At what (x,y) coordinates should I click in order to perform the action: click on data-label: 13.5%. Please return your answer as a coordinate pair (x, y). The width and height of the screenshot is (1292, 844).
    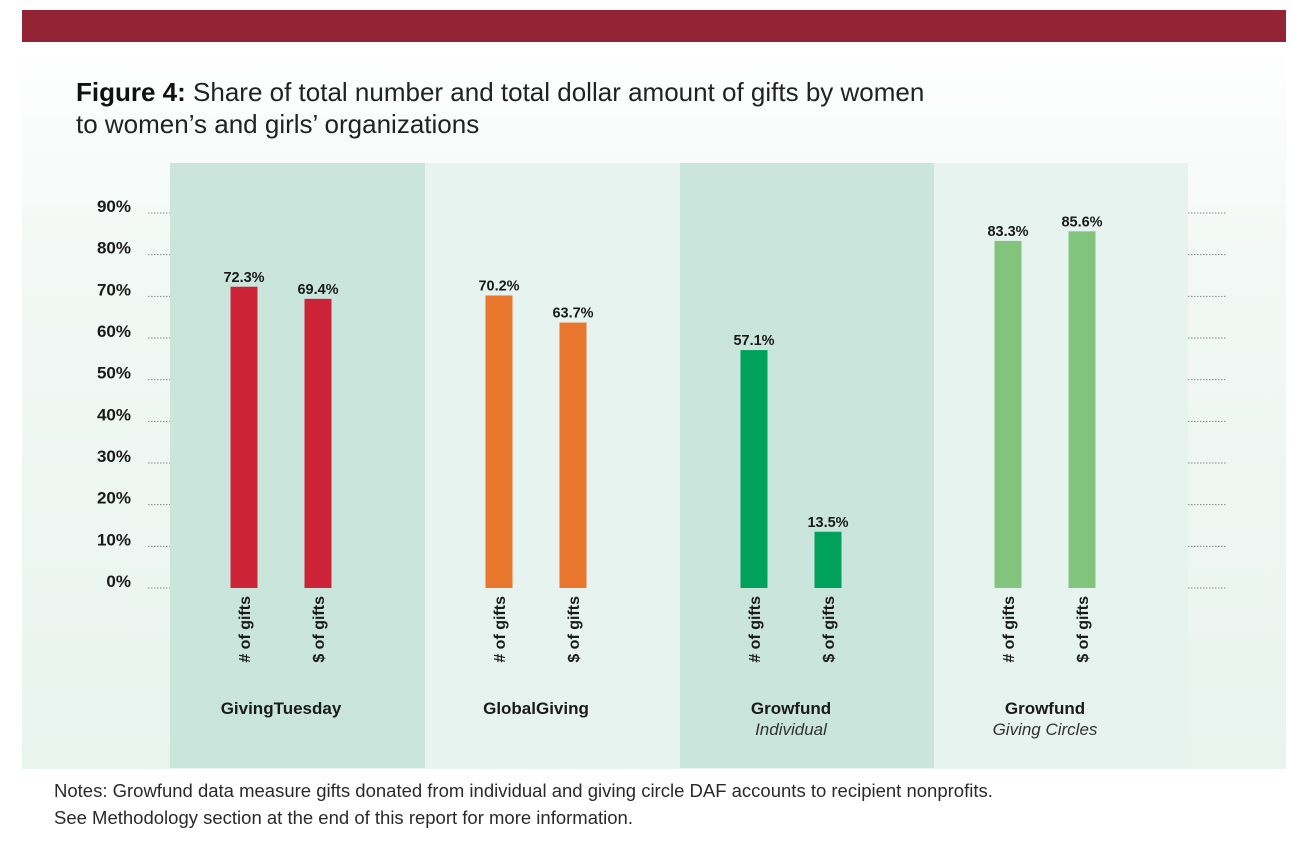
    Looking at the image, I should click on (827, 523).